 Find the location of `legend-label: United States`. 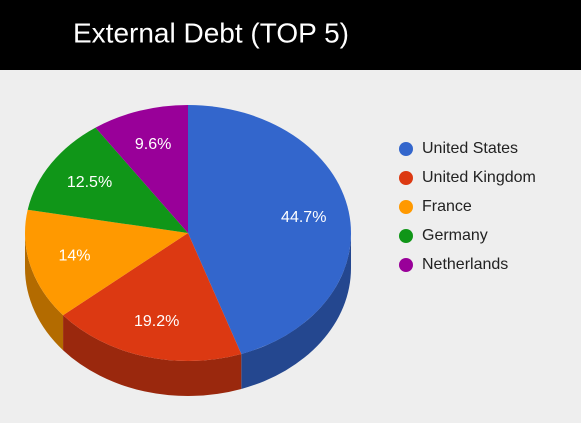

legend-label: United States is located at coordinates (470, 148).